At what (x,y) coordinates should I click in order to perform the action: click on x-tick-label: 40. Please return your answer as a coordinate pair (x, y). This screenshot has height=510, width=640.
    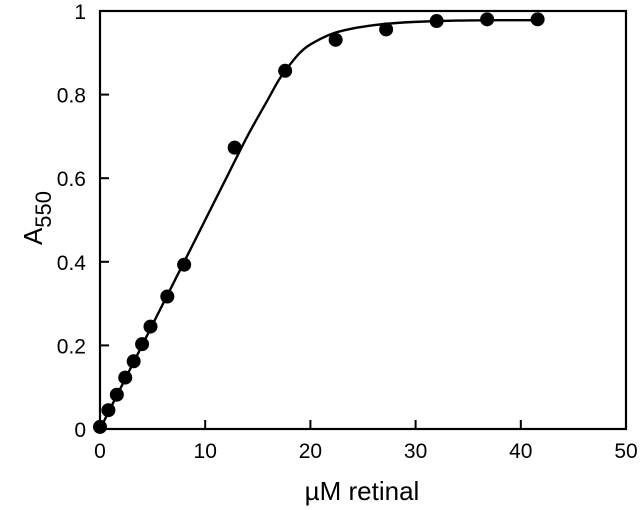
    Looking at the image, I should click on (520, 451).